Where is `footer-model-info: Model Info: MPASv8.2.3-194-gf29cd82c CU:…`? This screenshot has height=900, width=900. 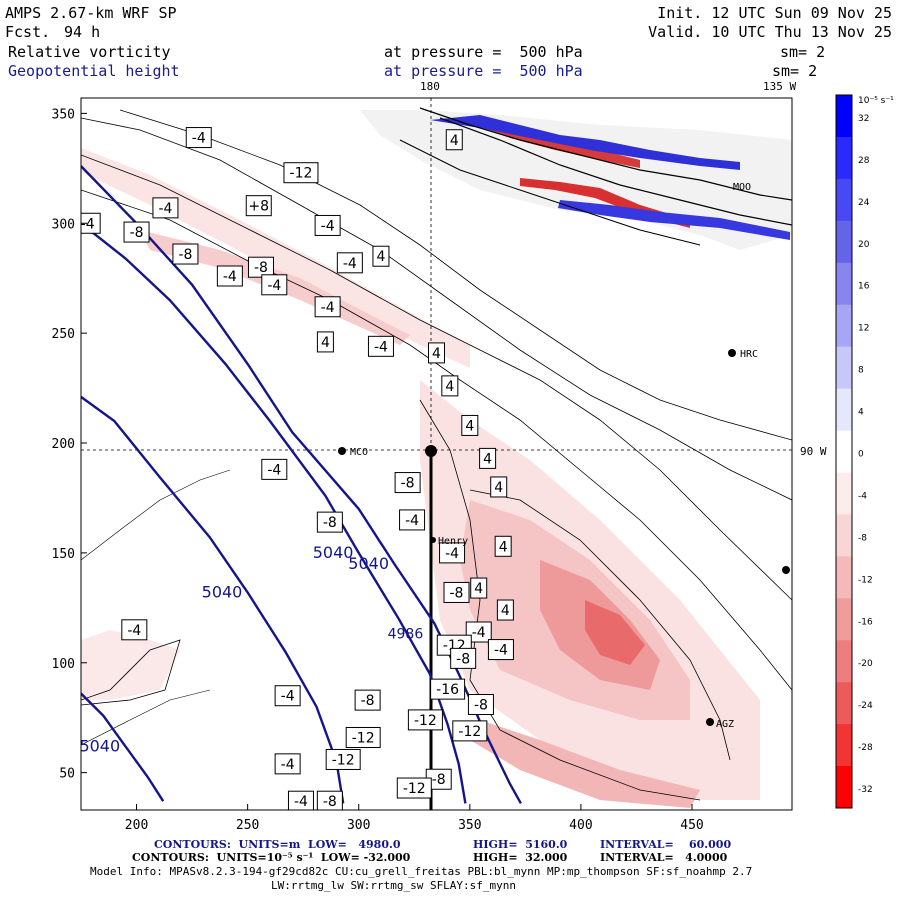
footer-model-info: Model Info: MPASv8.2.3-194-gf29cd82c CU:… is located at coordinates (421, 871).